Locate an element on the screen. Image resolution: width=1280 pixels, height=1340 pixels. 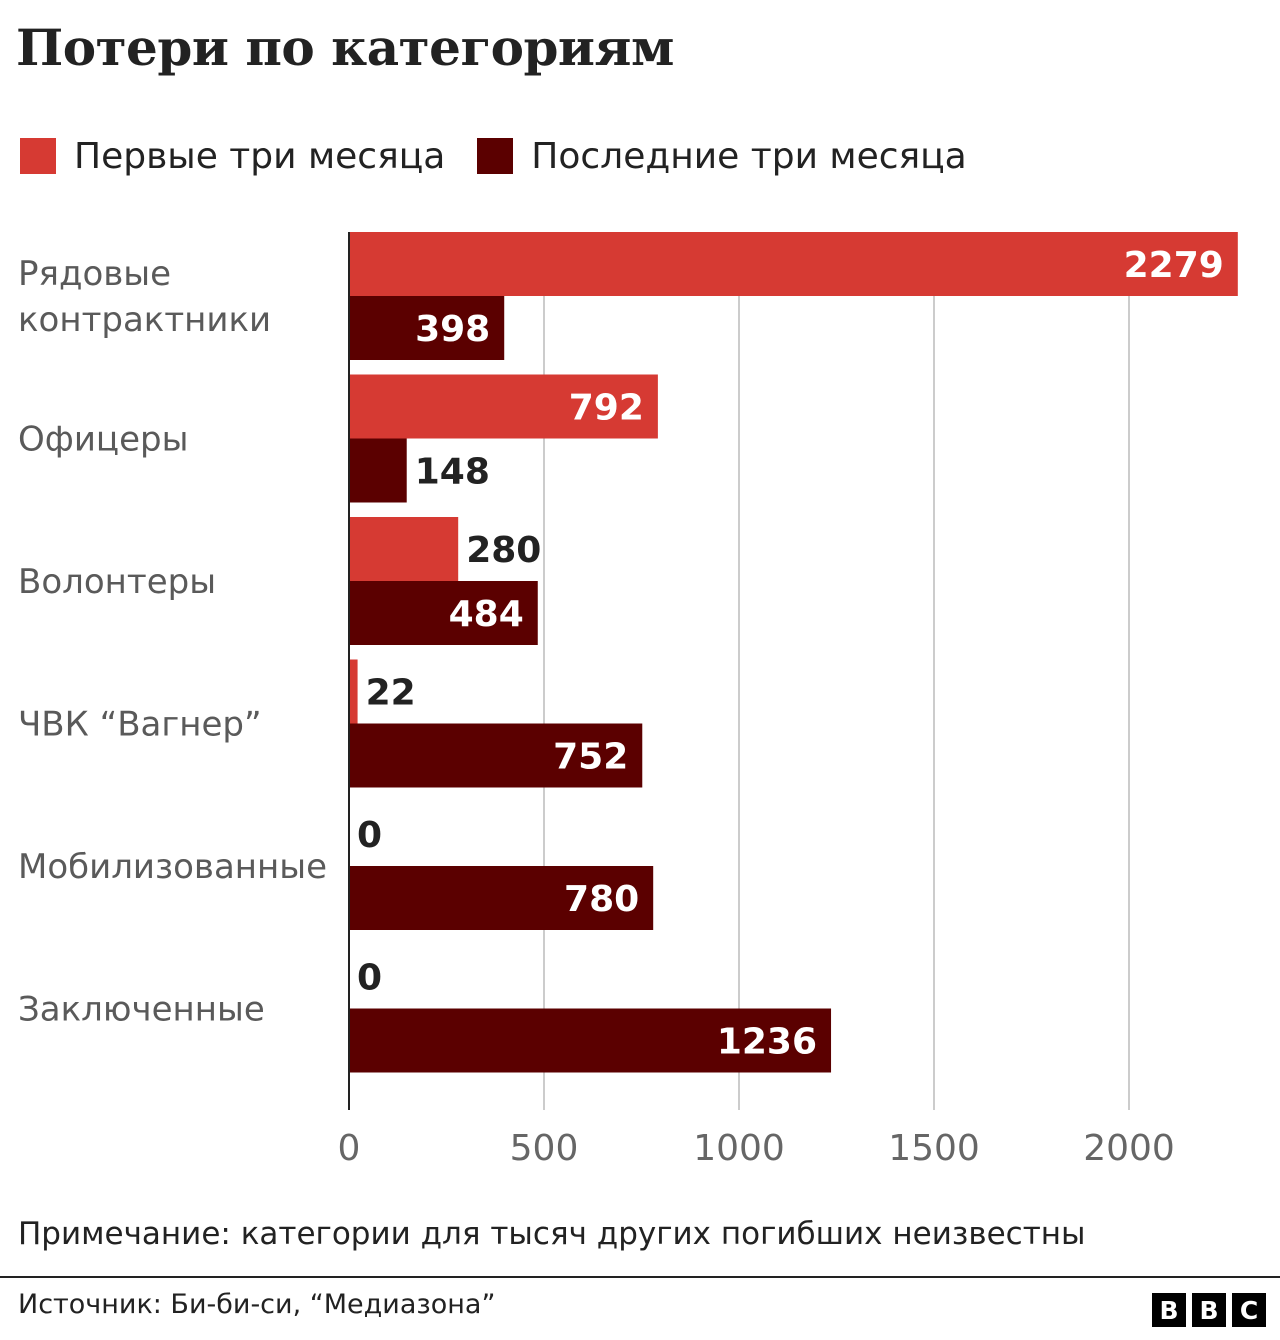
legend: Первые три месяца Последние три месяца is located at coordinates (509, 156).